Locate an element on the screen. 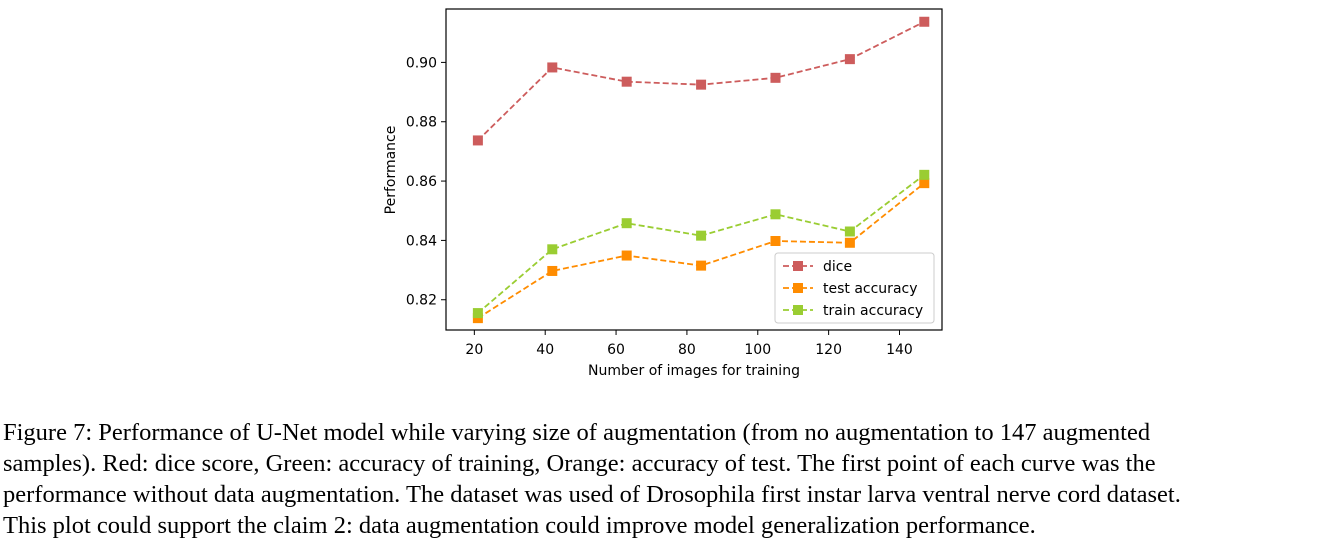 This screenshot has width=1329, height=541. x-tick-label: 40 is located at coordinates (545, 350).